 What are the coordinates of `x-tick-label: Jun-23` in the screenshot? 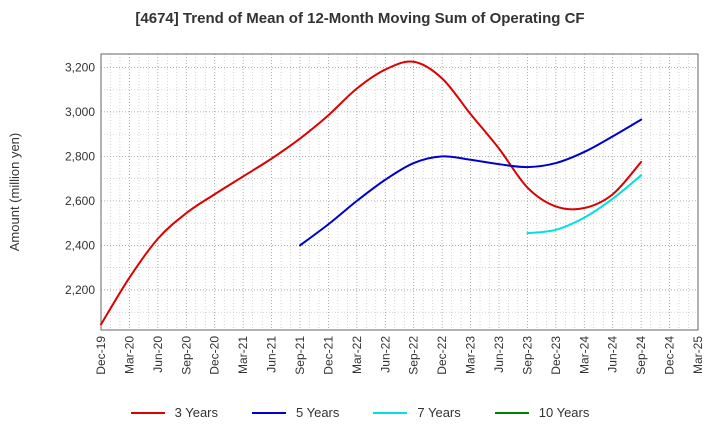 It's located at (499, 354).